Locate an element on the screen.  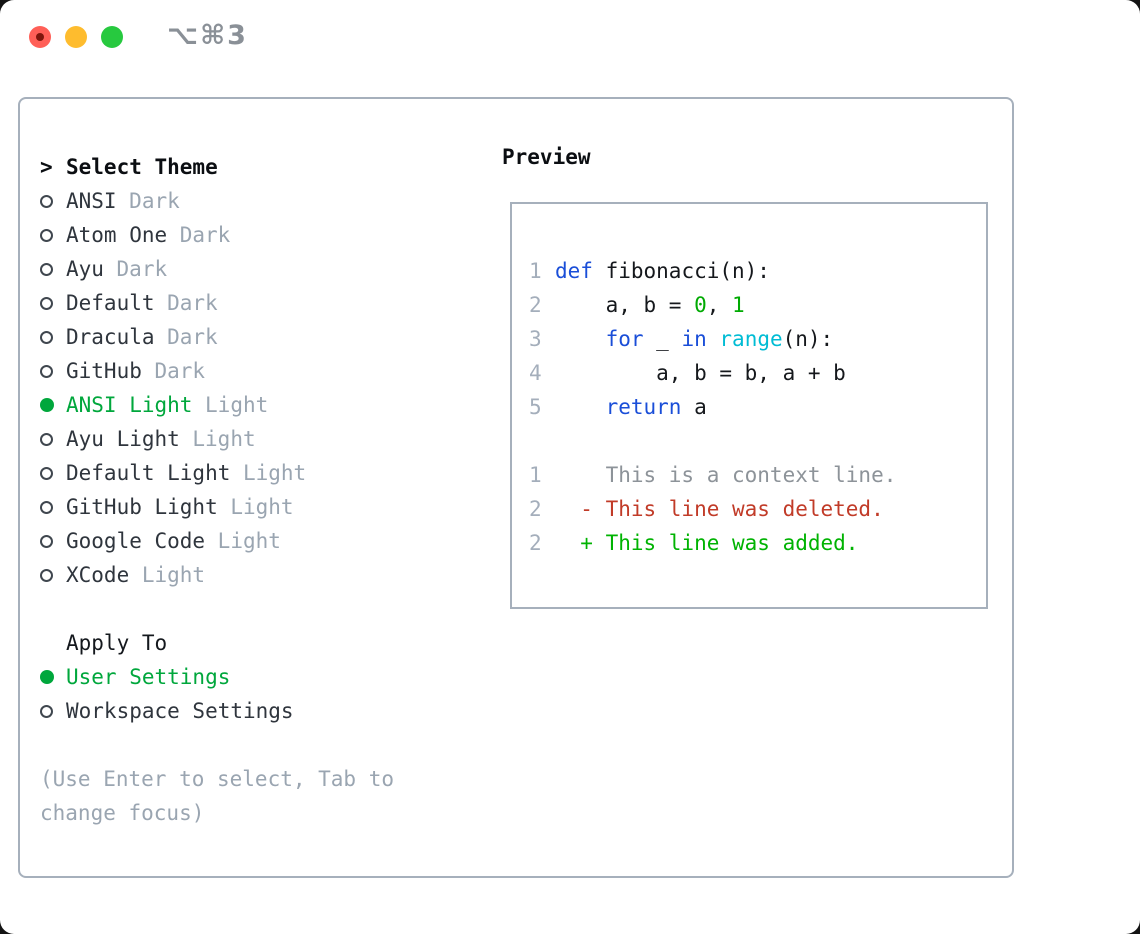
minimize-button is located at coordinates (76, 37).